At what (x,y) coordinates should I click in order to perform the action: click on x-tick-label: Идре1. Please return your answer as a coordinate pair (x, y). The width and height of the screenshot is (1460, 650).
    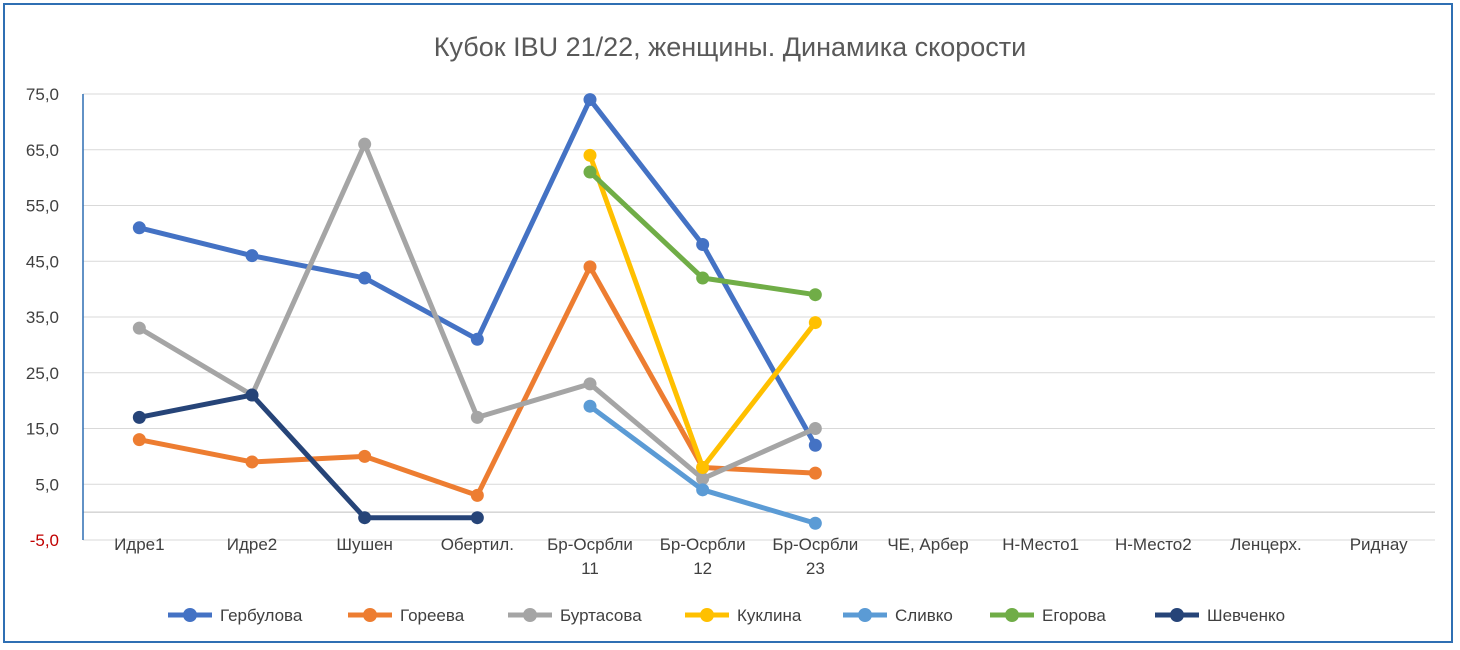
    Looking at the image, I should click on (139, 544).